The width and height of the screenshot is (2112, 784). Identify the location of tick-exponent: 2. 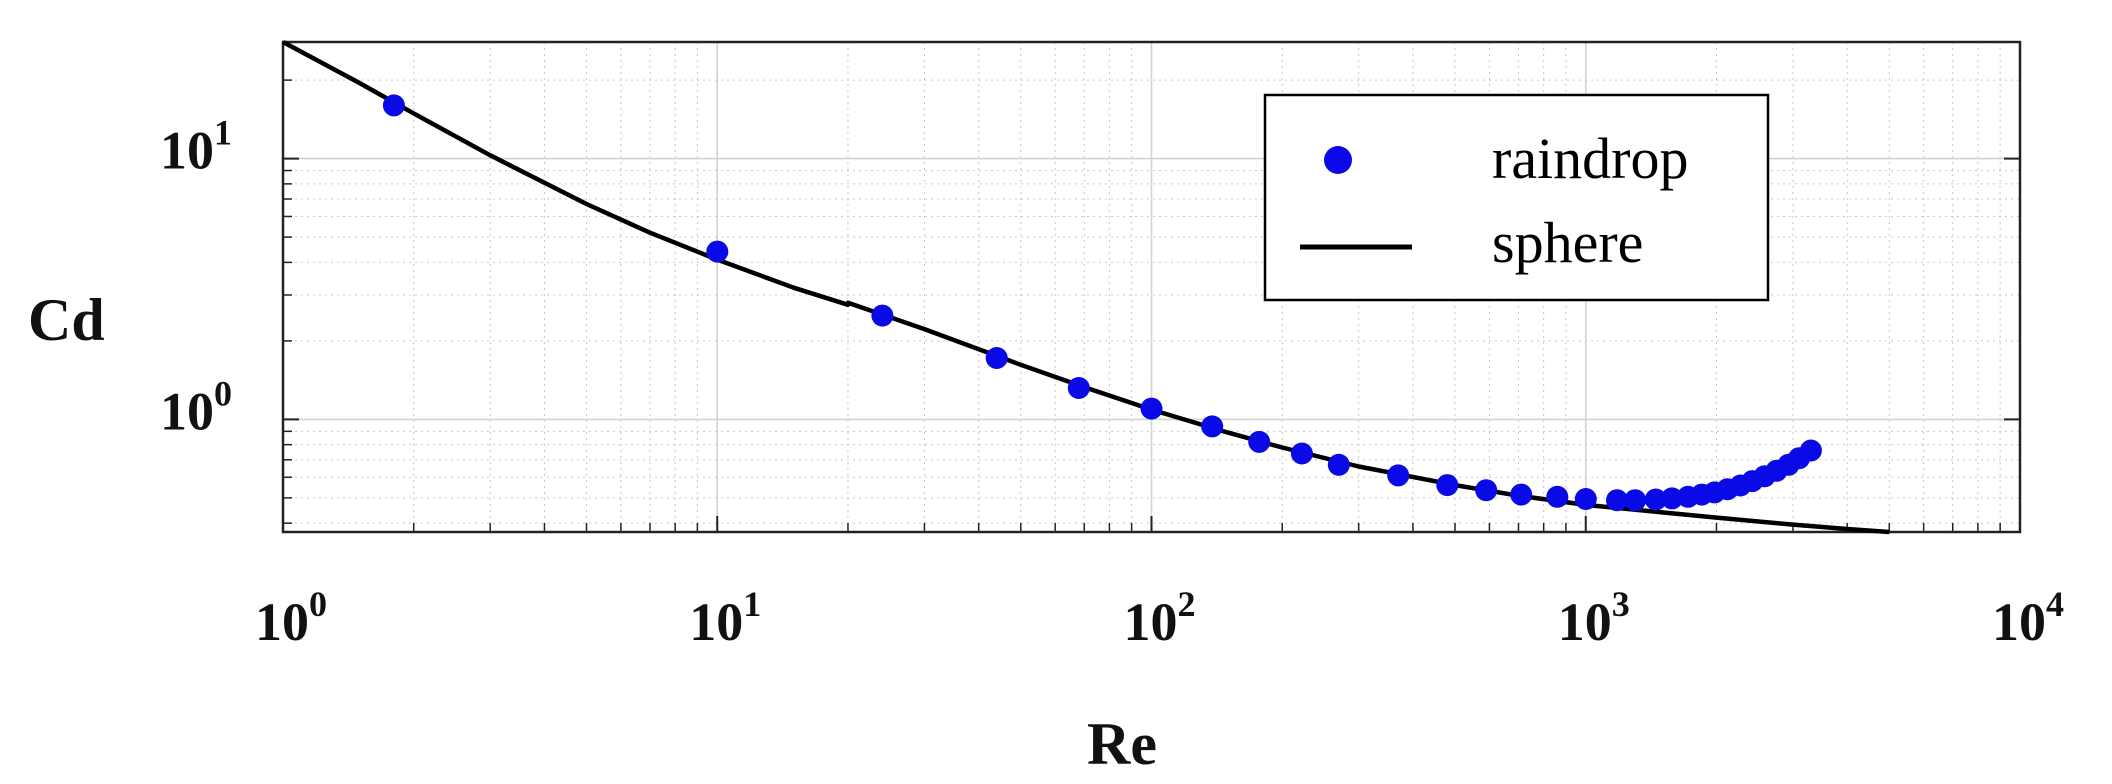
(1187, 604).